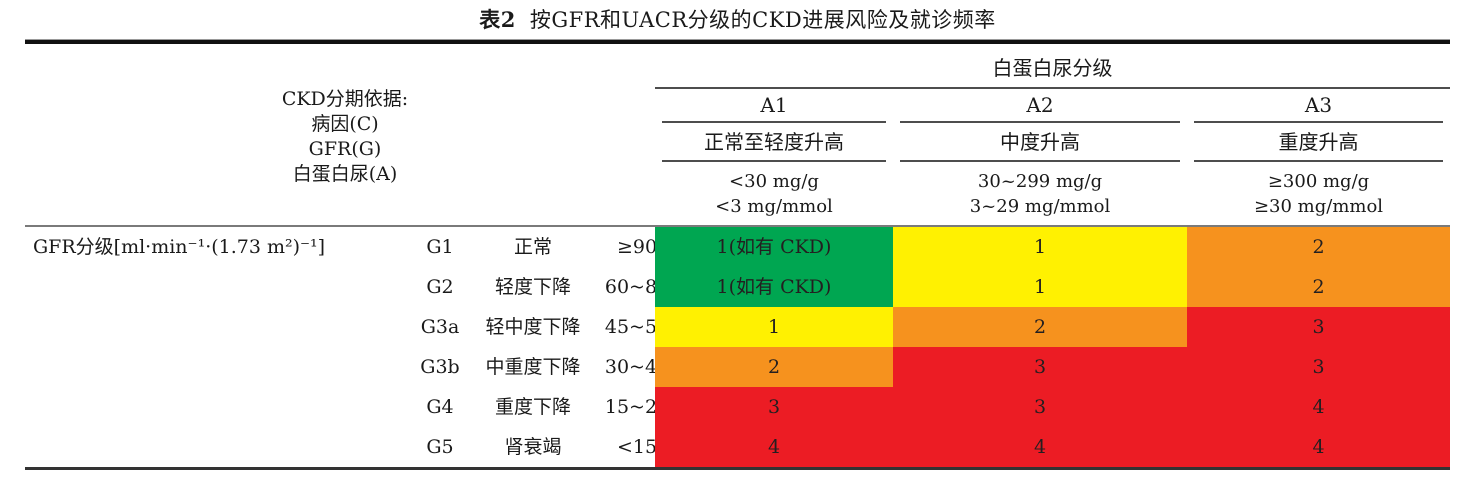  I want to click on albuminuria-header-rule, so click(1052, 88).